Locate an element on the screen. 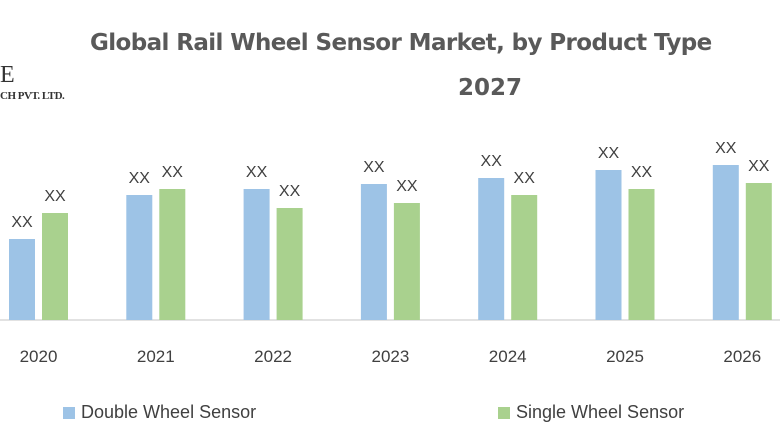  bar-double-2025 is located at coordinates (608, 245).